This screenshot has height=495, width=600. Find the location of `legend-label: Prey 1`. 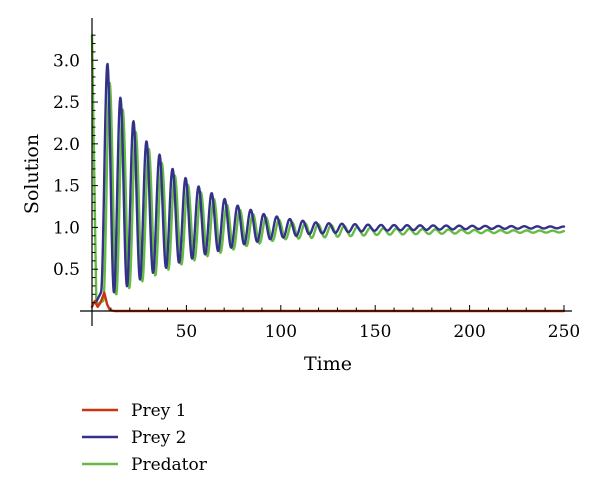

legend-label: Prey 1 is located at coordinates (158, 411).